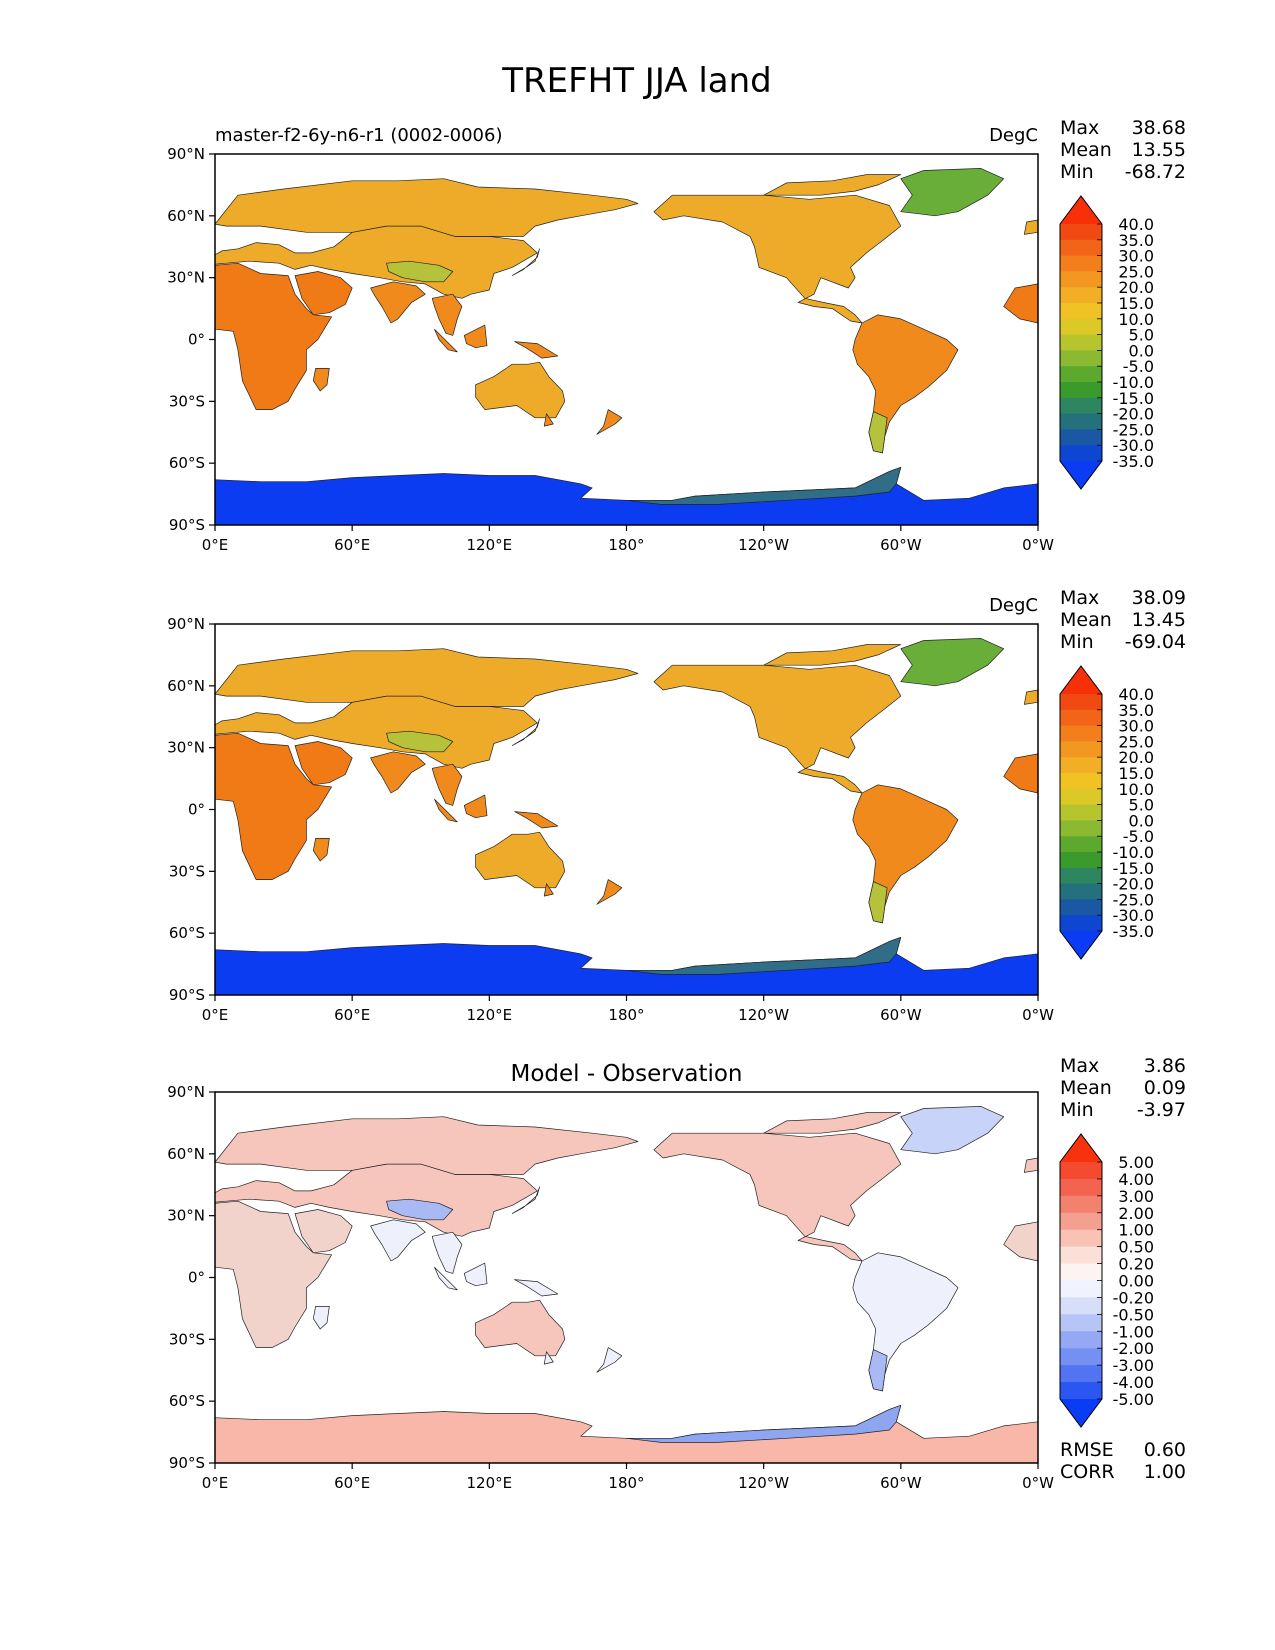 The image size is (1275, 1650). Describe the element at coordinates (1087, 1472) in the screenshot. I see `metric-label: CORR` at that location.